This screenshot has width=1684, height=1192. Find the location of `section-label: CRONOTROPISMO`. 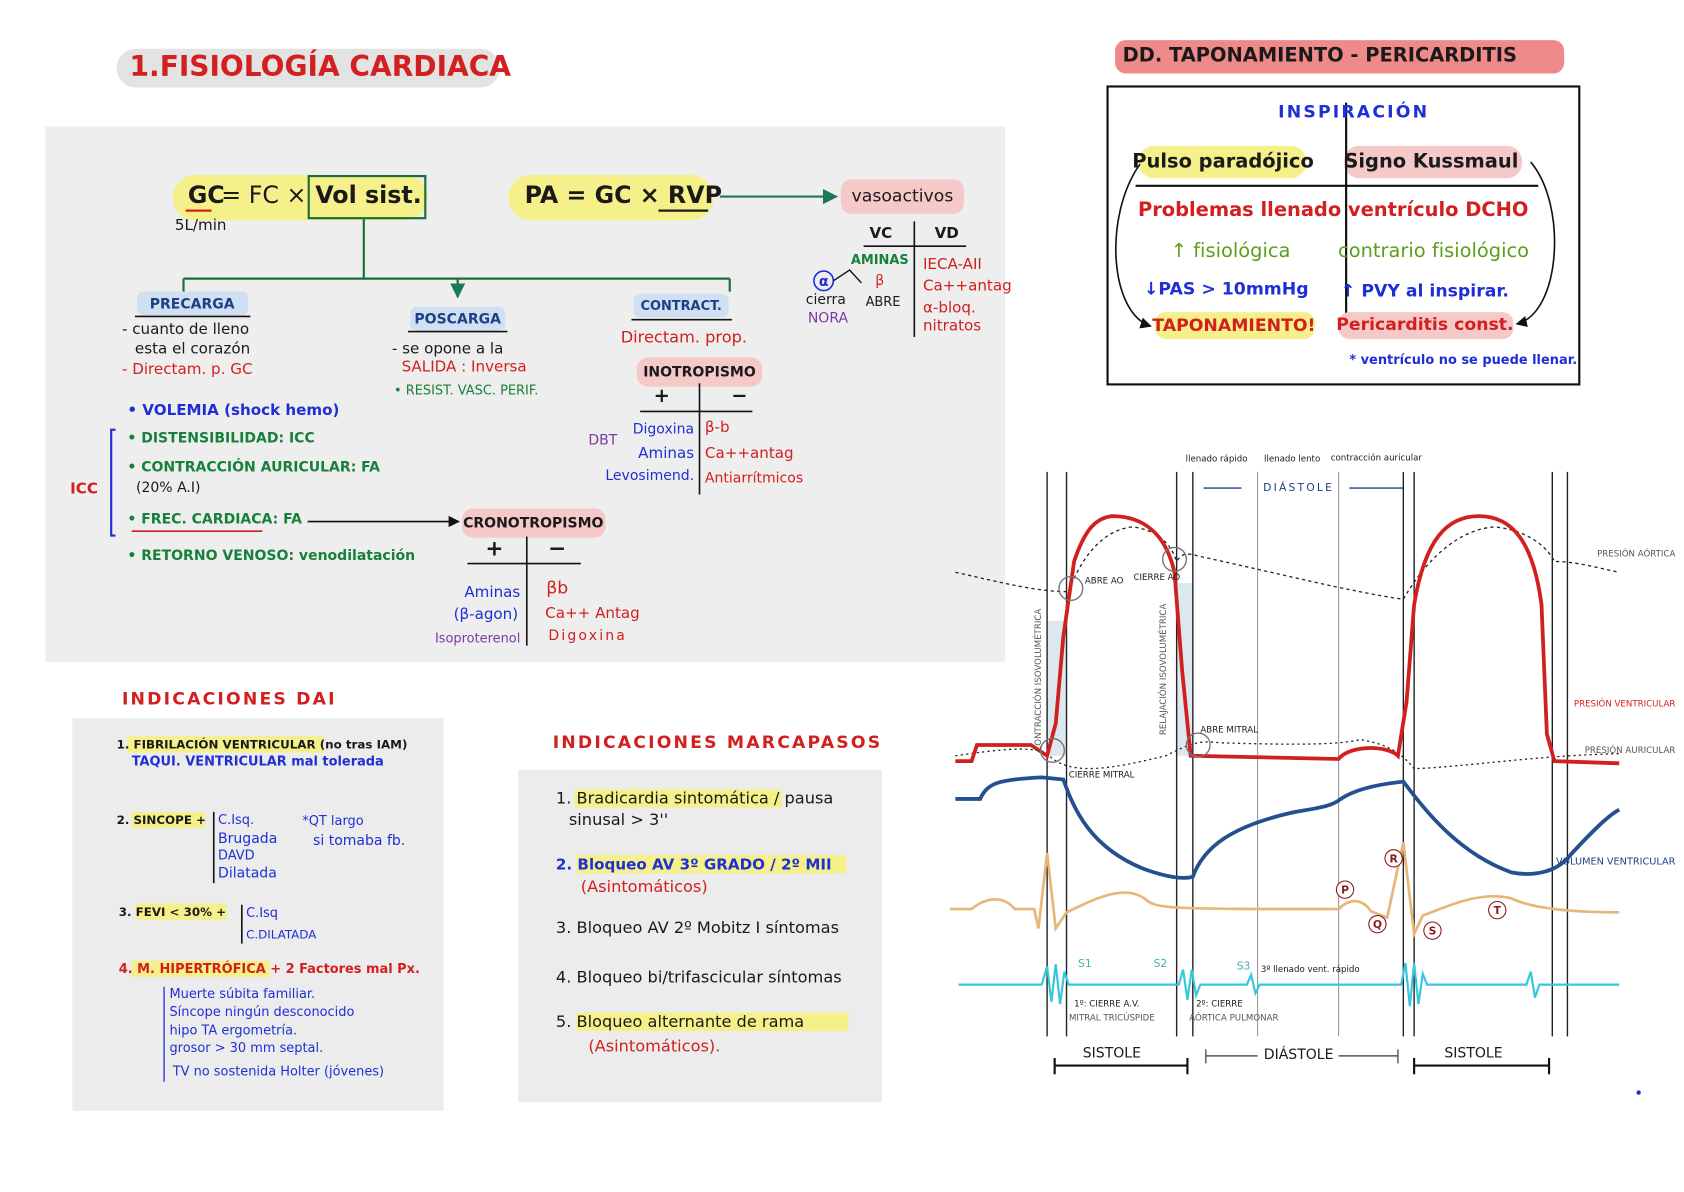

section-label: CRONOTROPISMO is located at coordinates (533, 524).